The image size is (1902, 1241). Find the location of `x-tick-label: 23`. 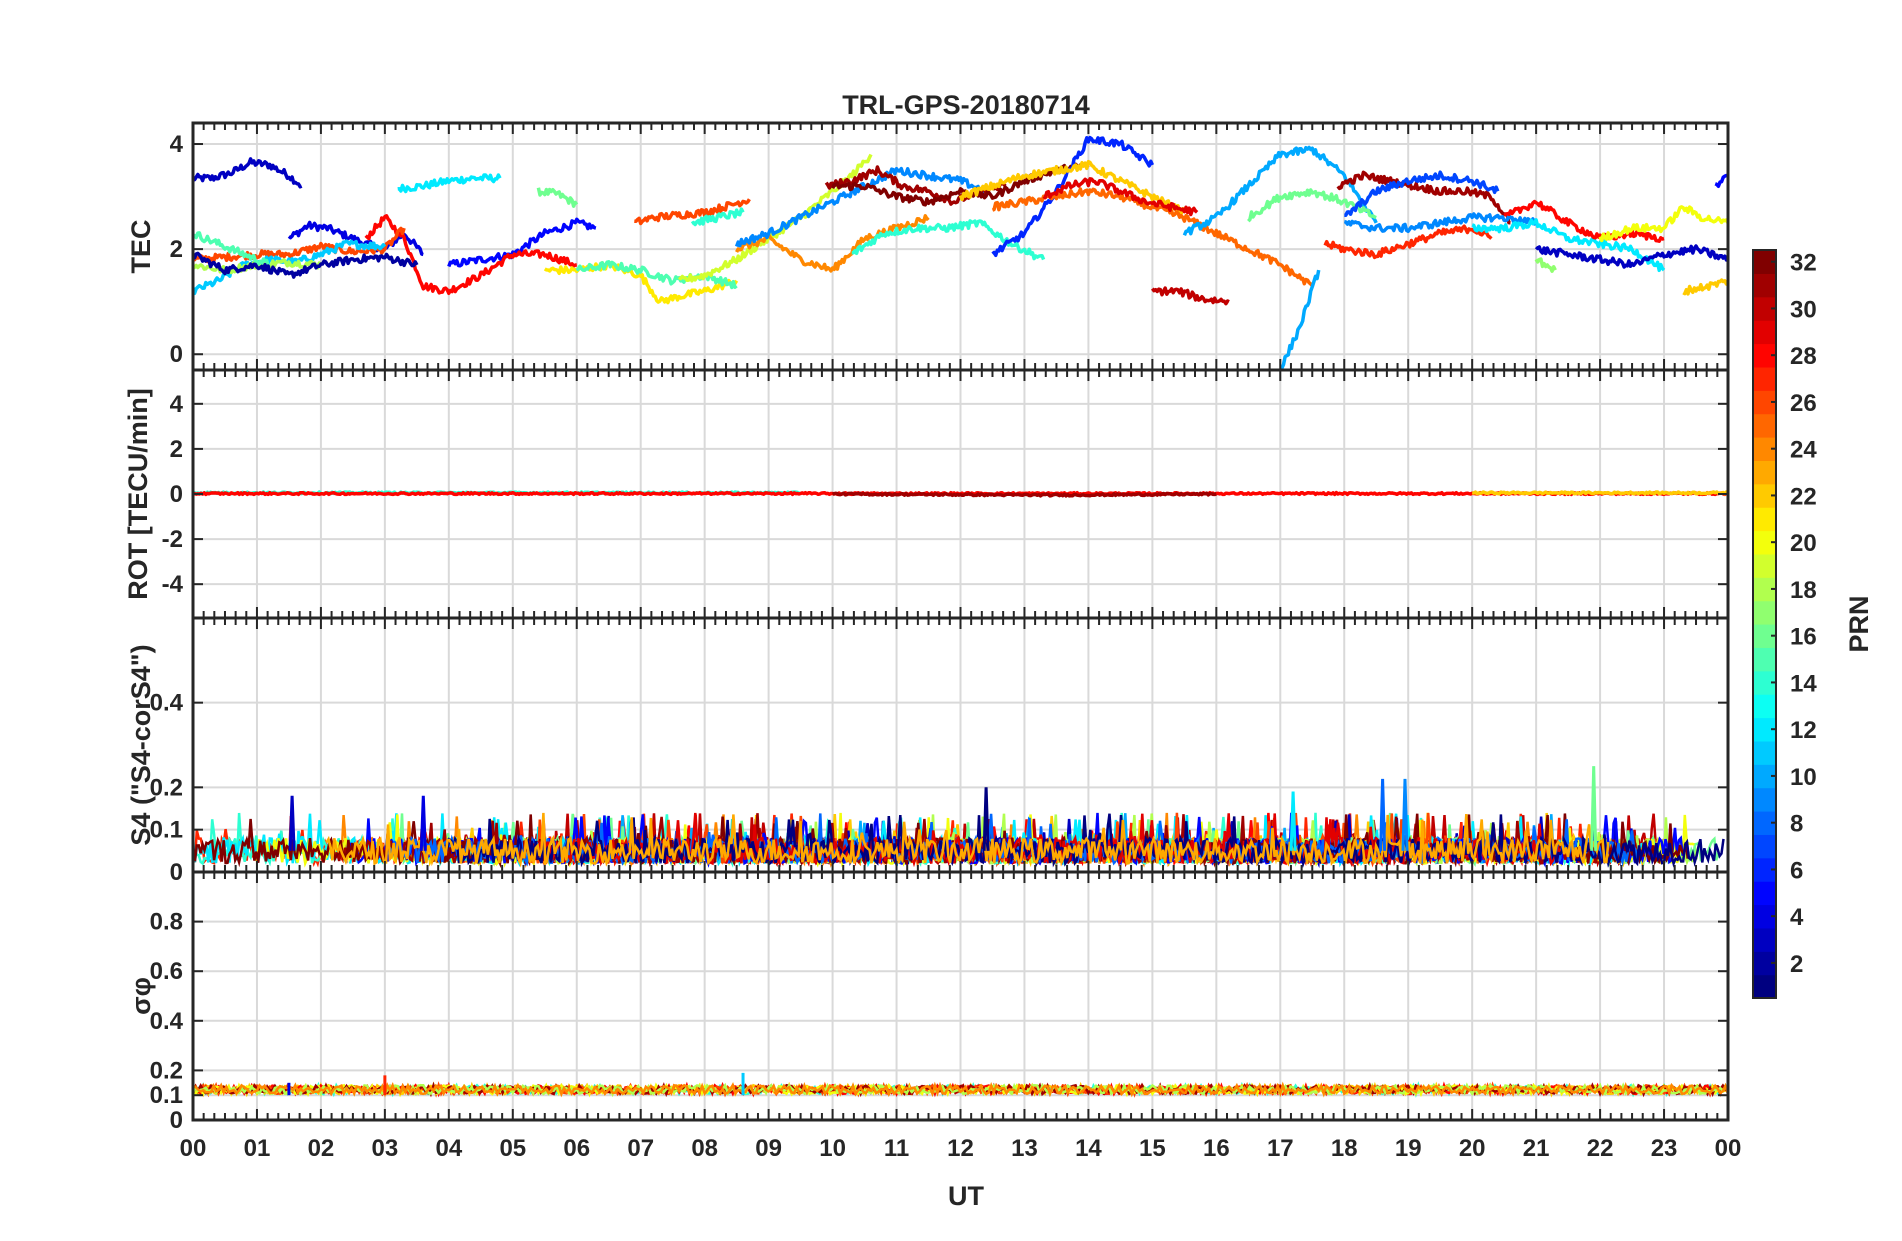

x-tick-label: 23 is located at coordinates (1664, 1148).